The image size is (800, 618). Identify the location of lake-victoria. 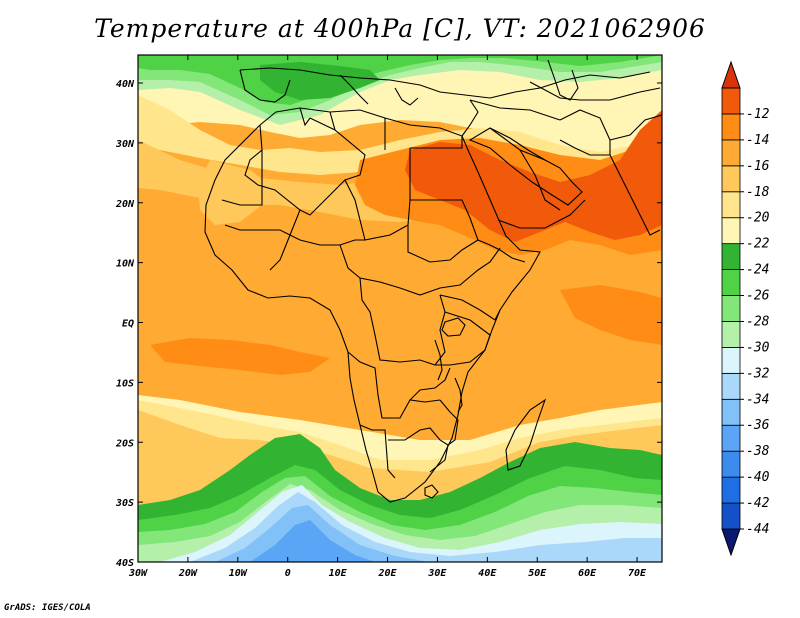
(453, 327).